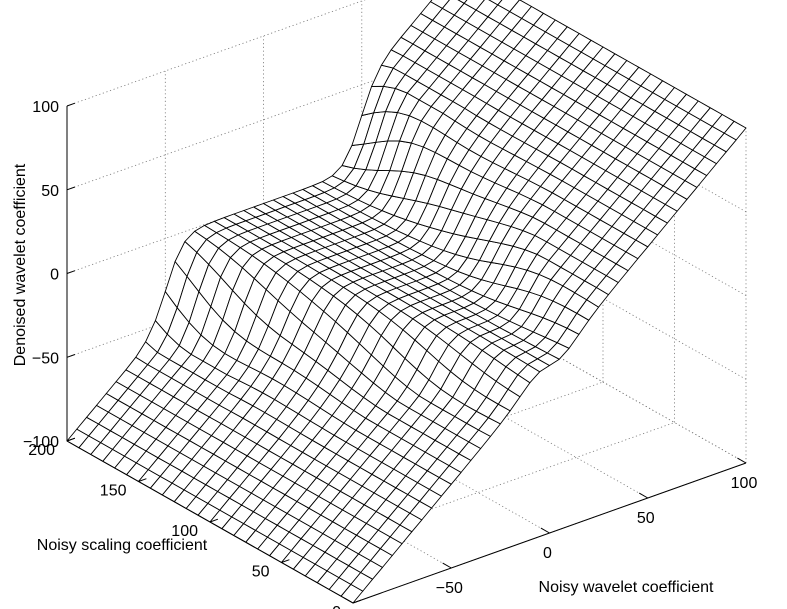 Image resolution: width=787 pixels, height=609 pixels. What do you see at coordinates (122, 545) in the screenshot?
I see `y-axis-label: Noisy scaling coefficient` at bounding box center [122, 545].